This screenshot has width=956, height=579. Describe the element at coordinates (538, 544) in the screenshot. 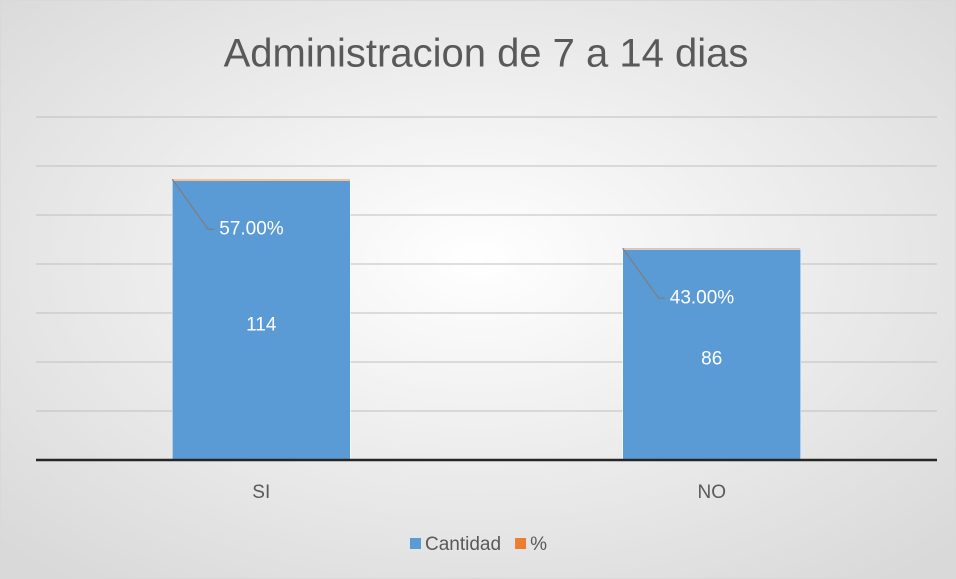

I see `legend-label: %` at that location.